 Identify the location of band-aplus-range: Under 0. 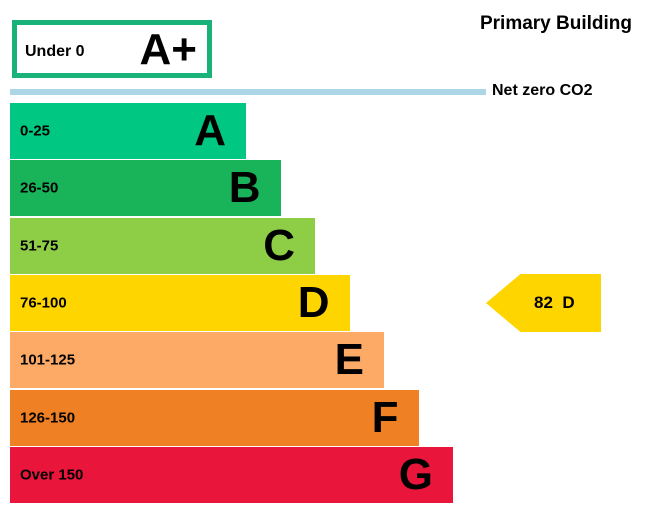
(55, 51).